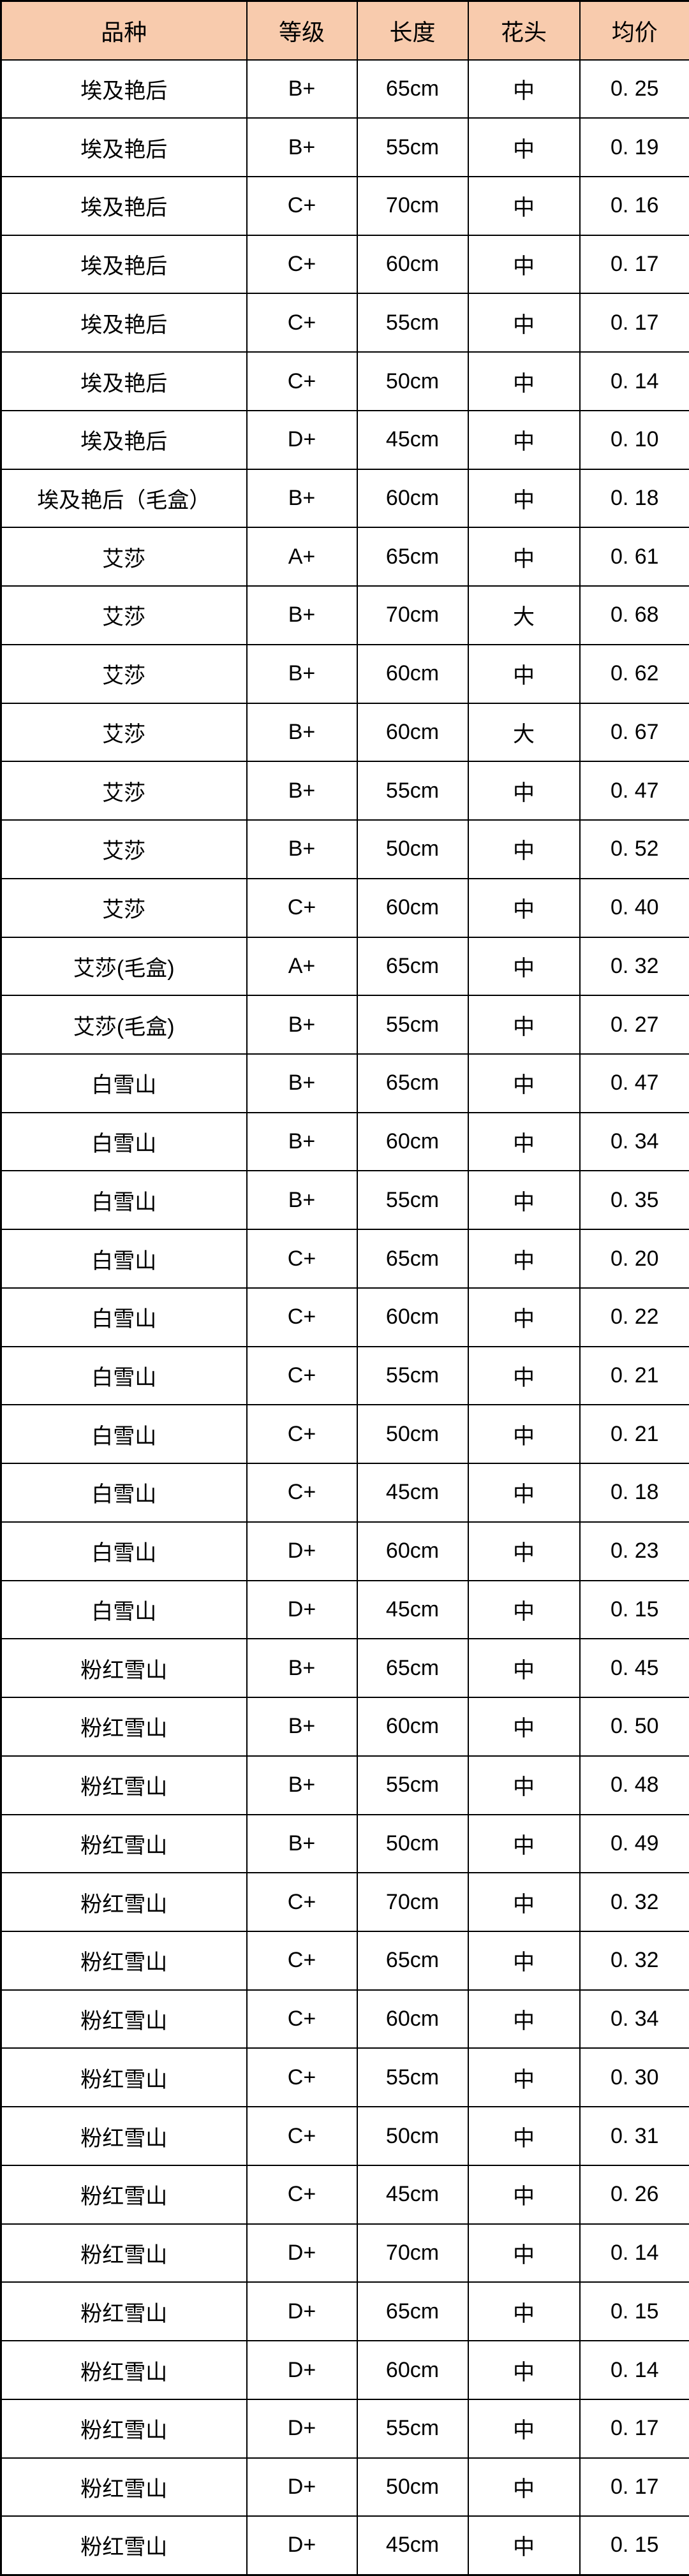  What do you see at coordinates (634, 850) in the screenshot?
I see `cell-avg-price: 0. 52` at bounding box center [634, 850].